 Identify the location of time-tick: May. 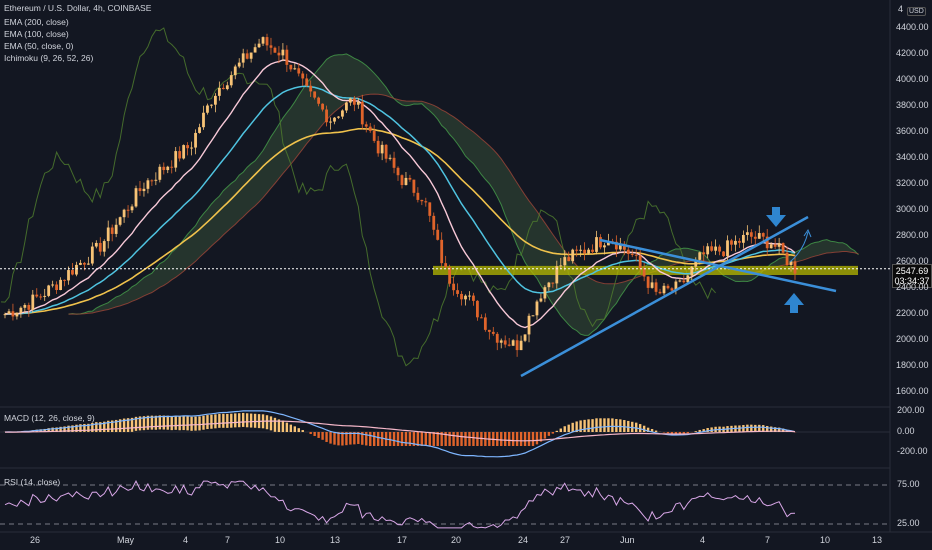
(126, 540).